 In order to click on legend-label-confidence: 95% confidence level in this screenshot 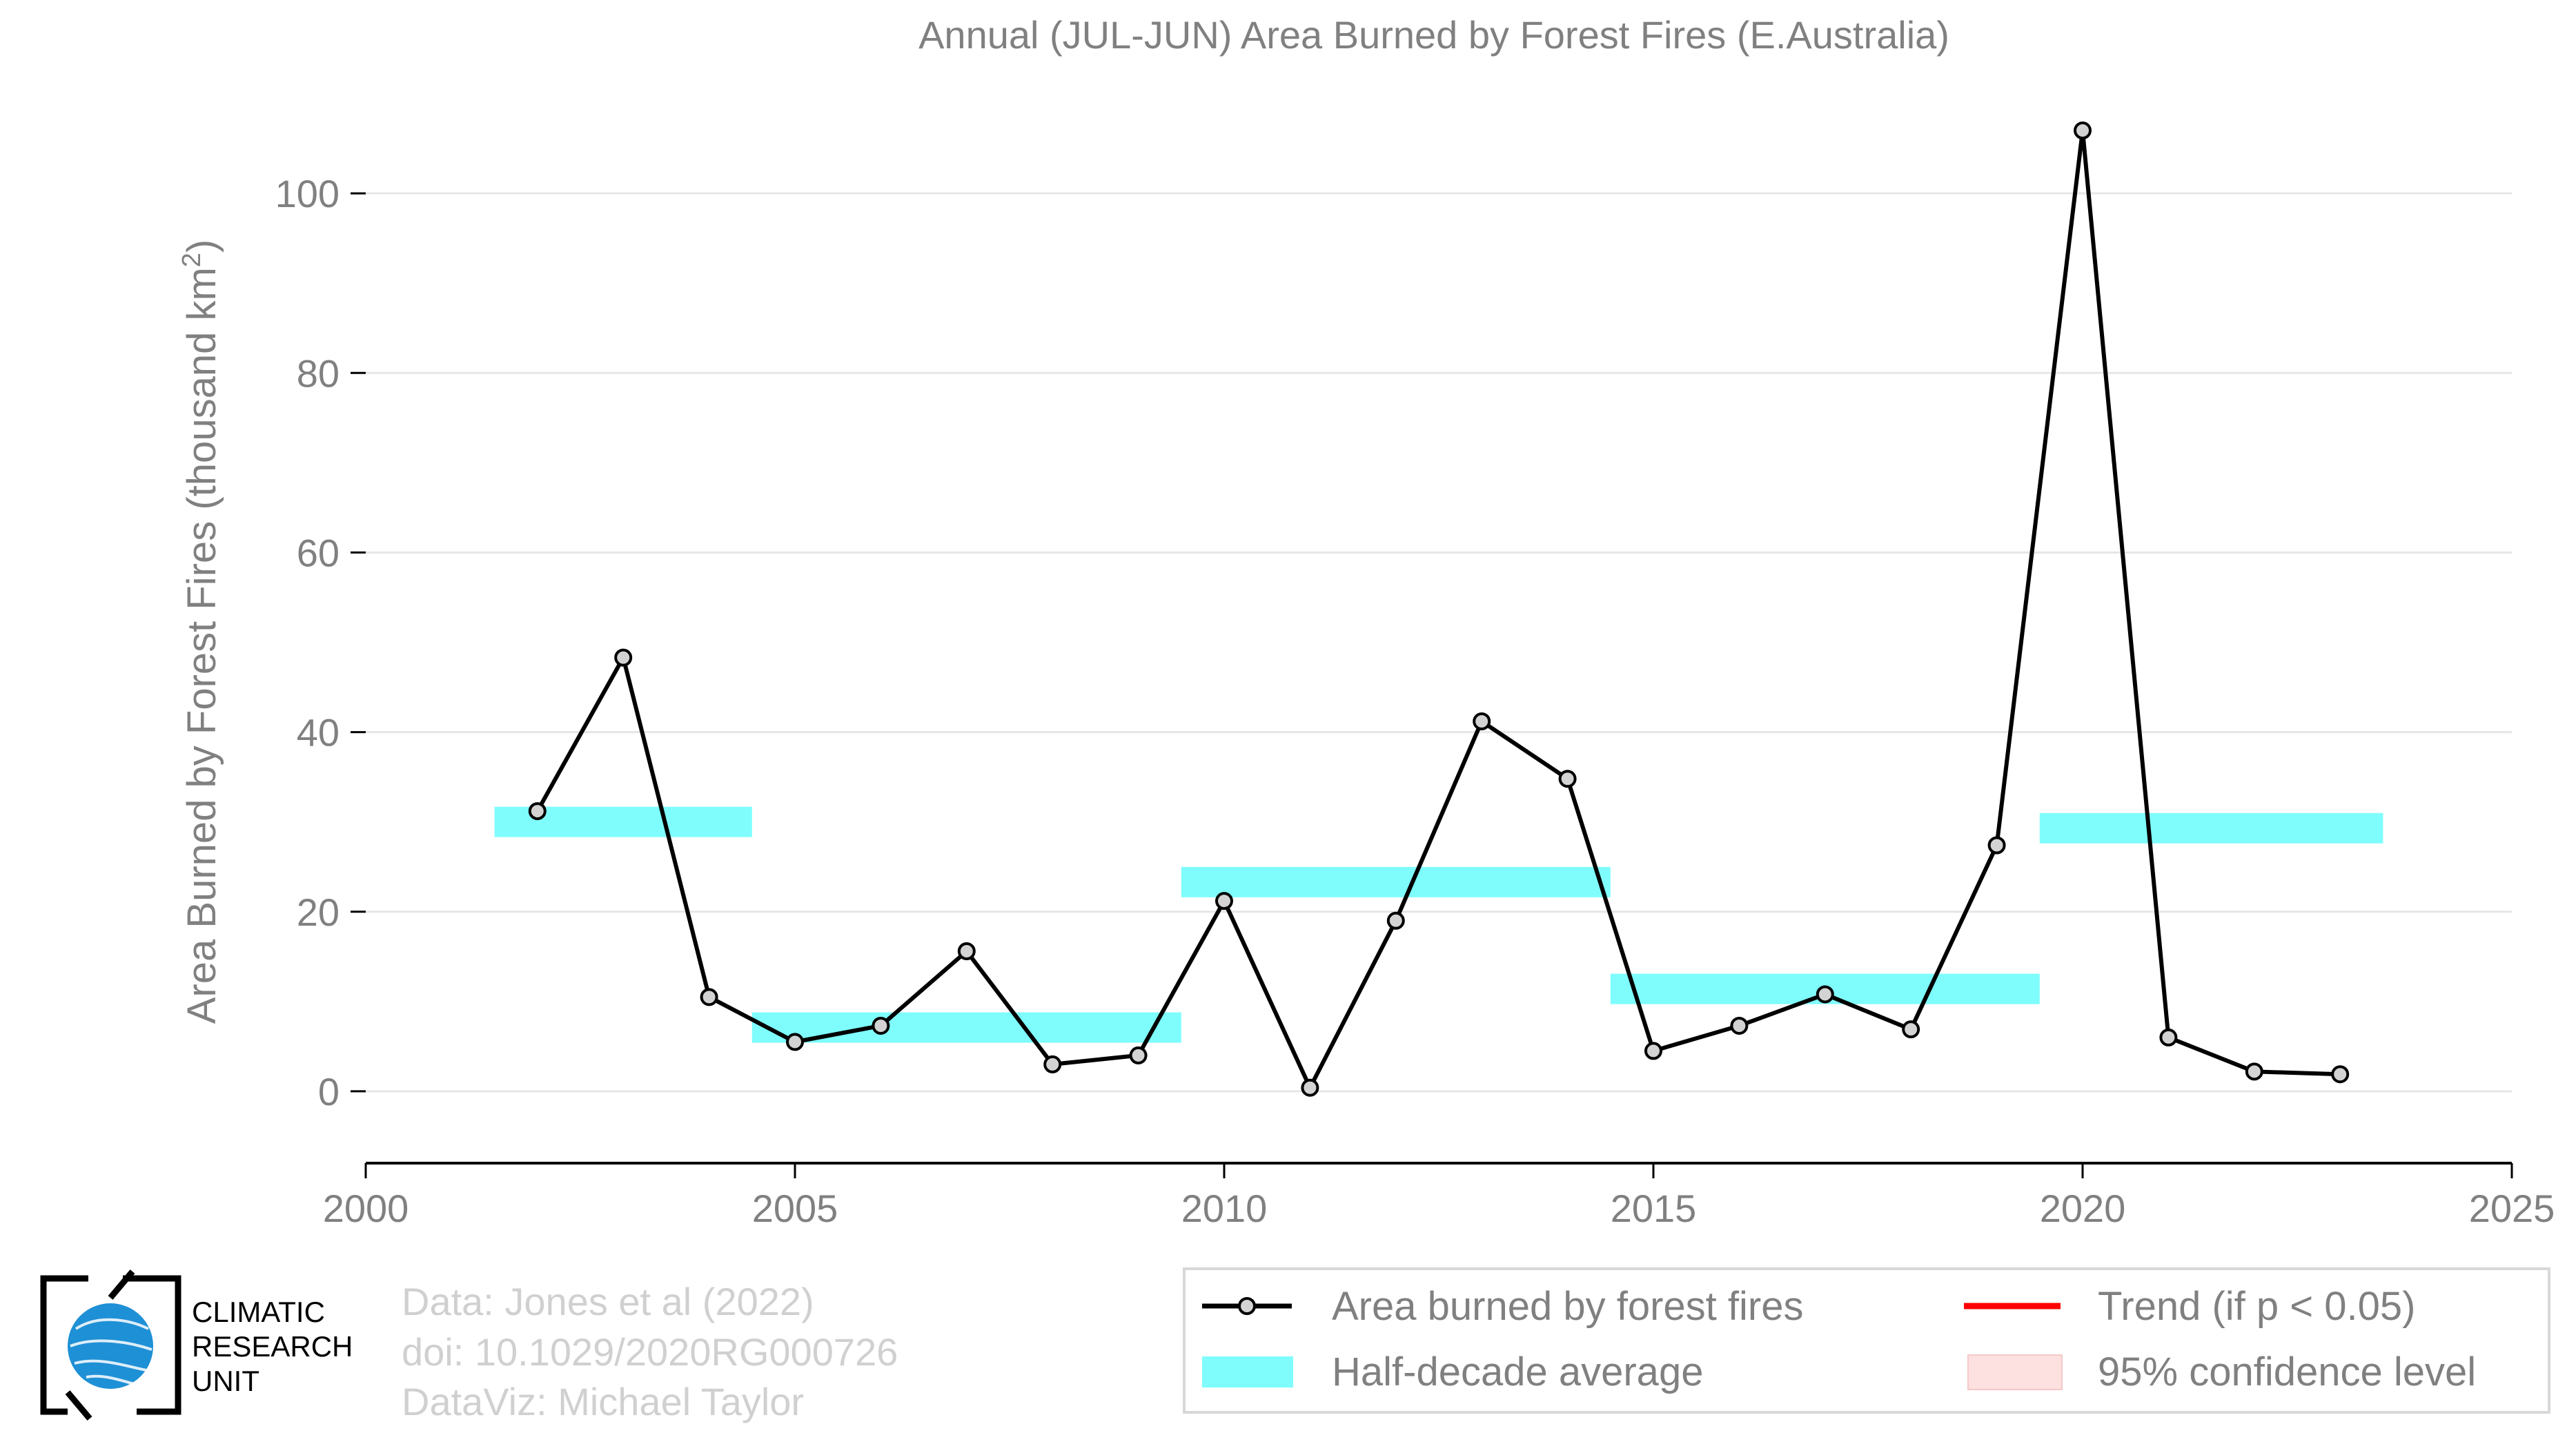, I will do `click(2287, 1372)`.